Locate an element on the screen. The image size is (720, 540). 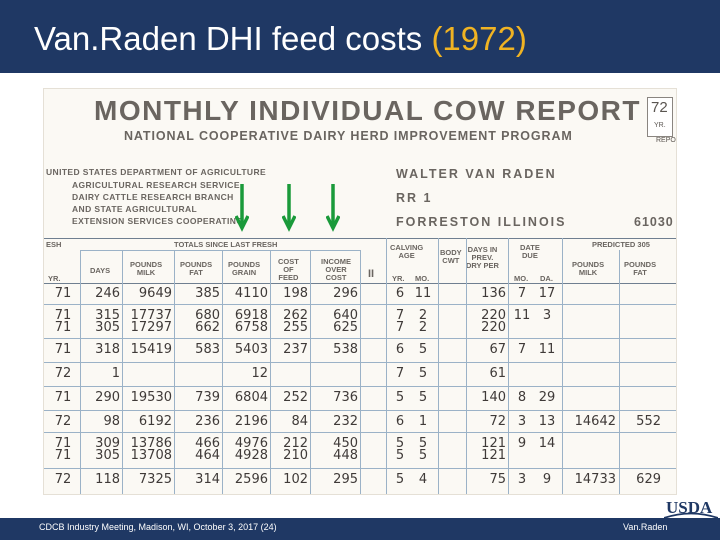
table-cell-dry: 220 is located at coordinates (493, 315).